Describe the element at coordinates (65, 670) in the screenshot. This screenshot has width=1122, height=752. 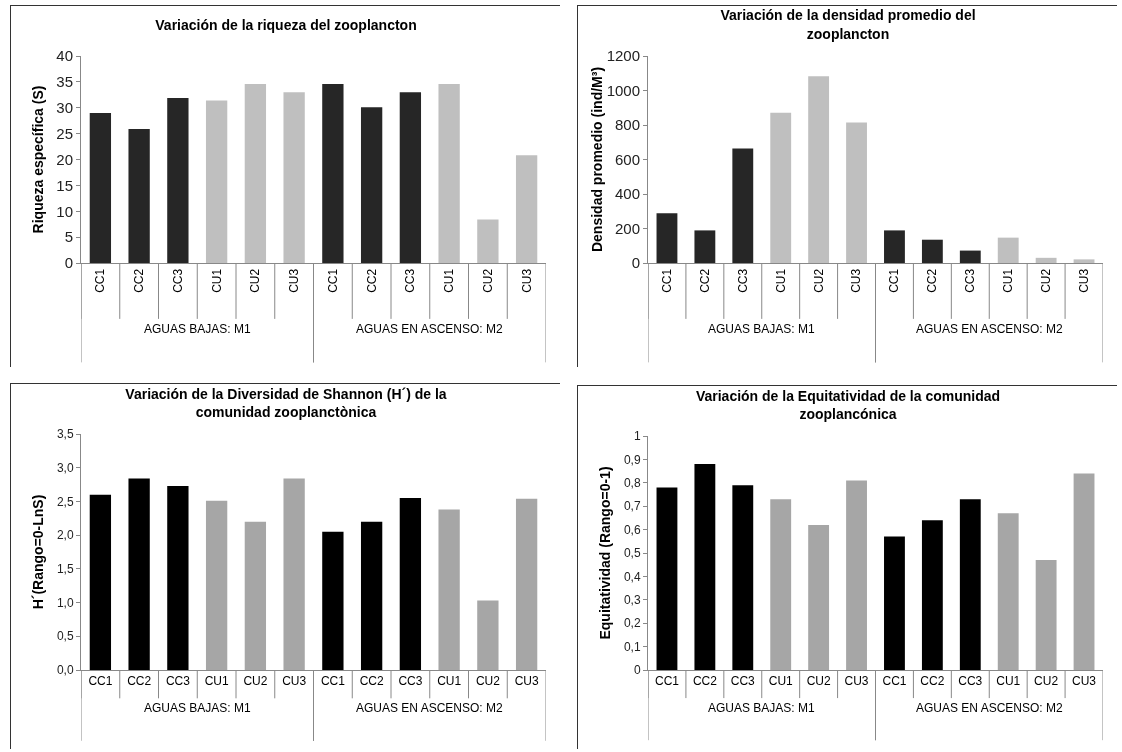
I see `y-tick-label: 0,0` at that location.